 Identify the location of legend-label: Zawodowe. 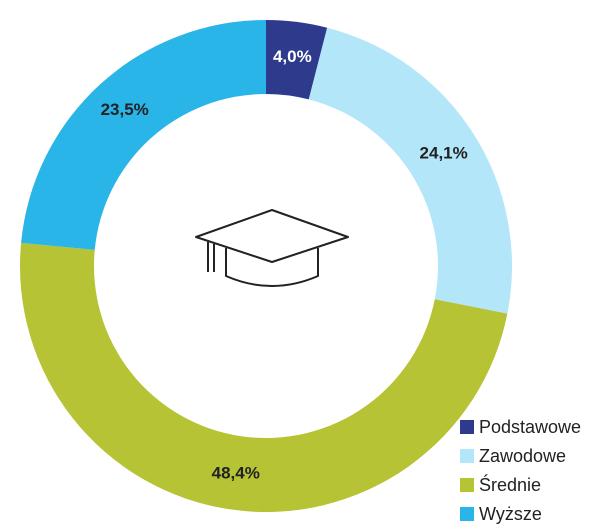
(522, 456).